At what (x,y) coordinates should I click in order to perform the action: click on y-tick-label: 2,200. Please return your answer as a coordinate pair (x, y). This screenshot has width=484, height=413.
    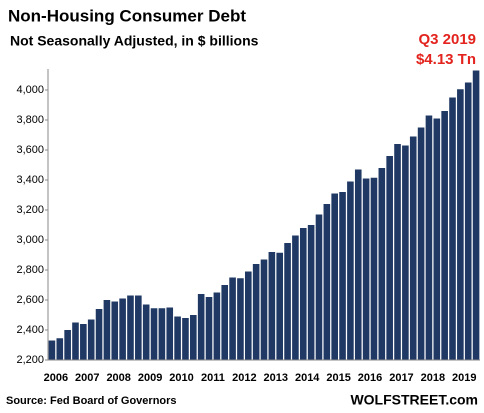
    Looking at the image, I should click on (30, 360).